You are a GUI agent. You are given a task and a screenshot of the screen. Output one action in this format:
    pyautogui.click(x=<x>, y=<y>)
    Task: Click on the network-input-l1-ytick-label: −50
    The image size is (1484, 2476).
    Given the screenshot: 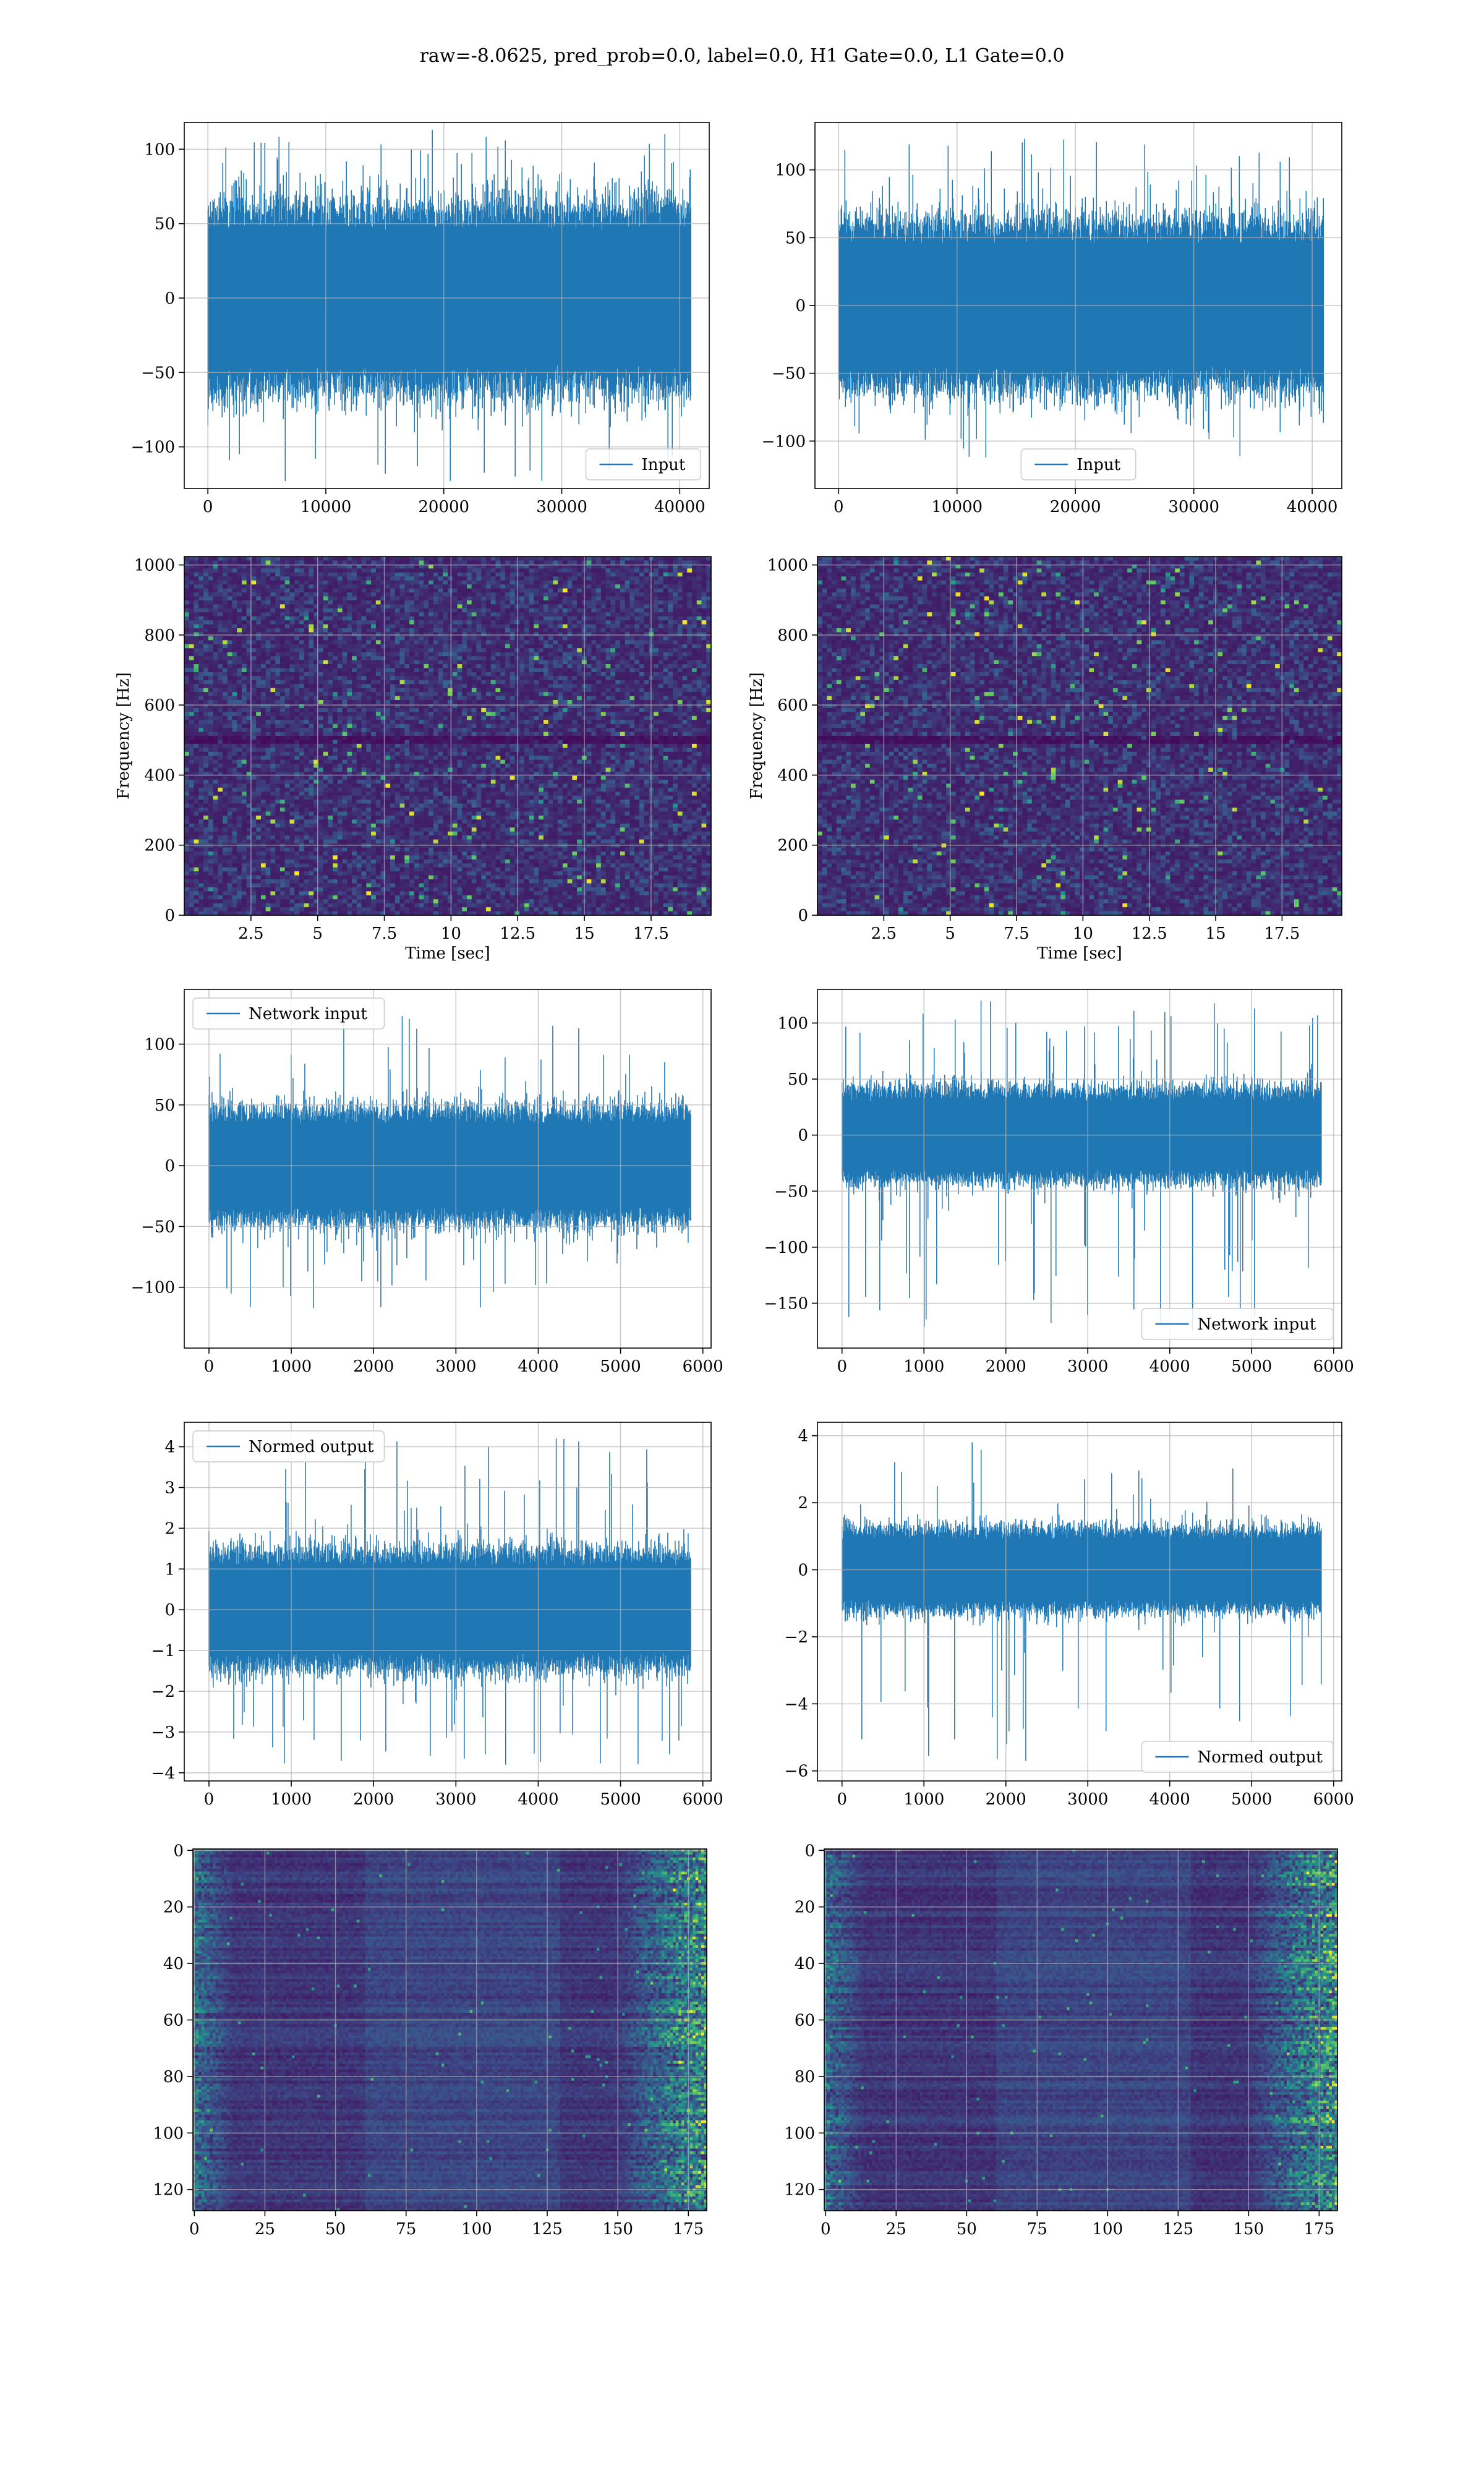 What is the action you would take?
    pyautogui.click(x=791, y=1191)
    